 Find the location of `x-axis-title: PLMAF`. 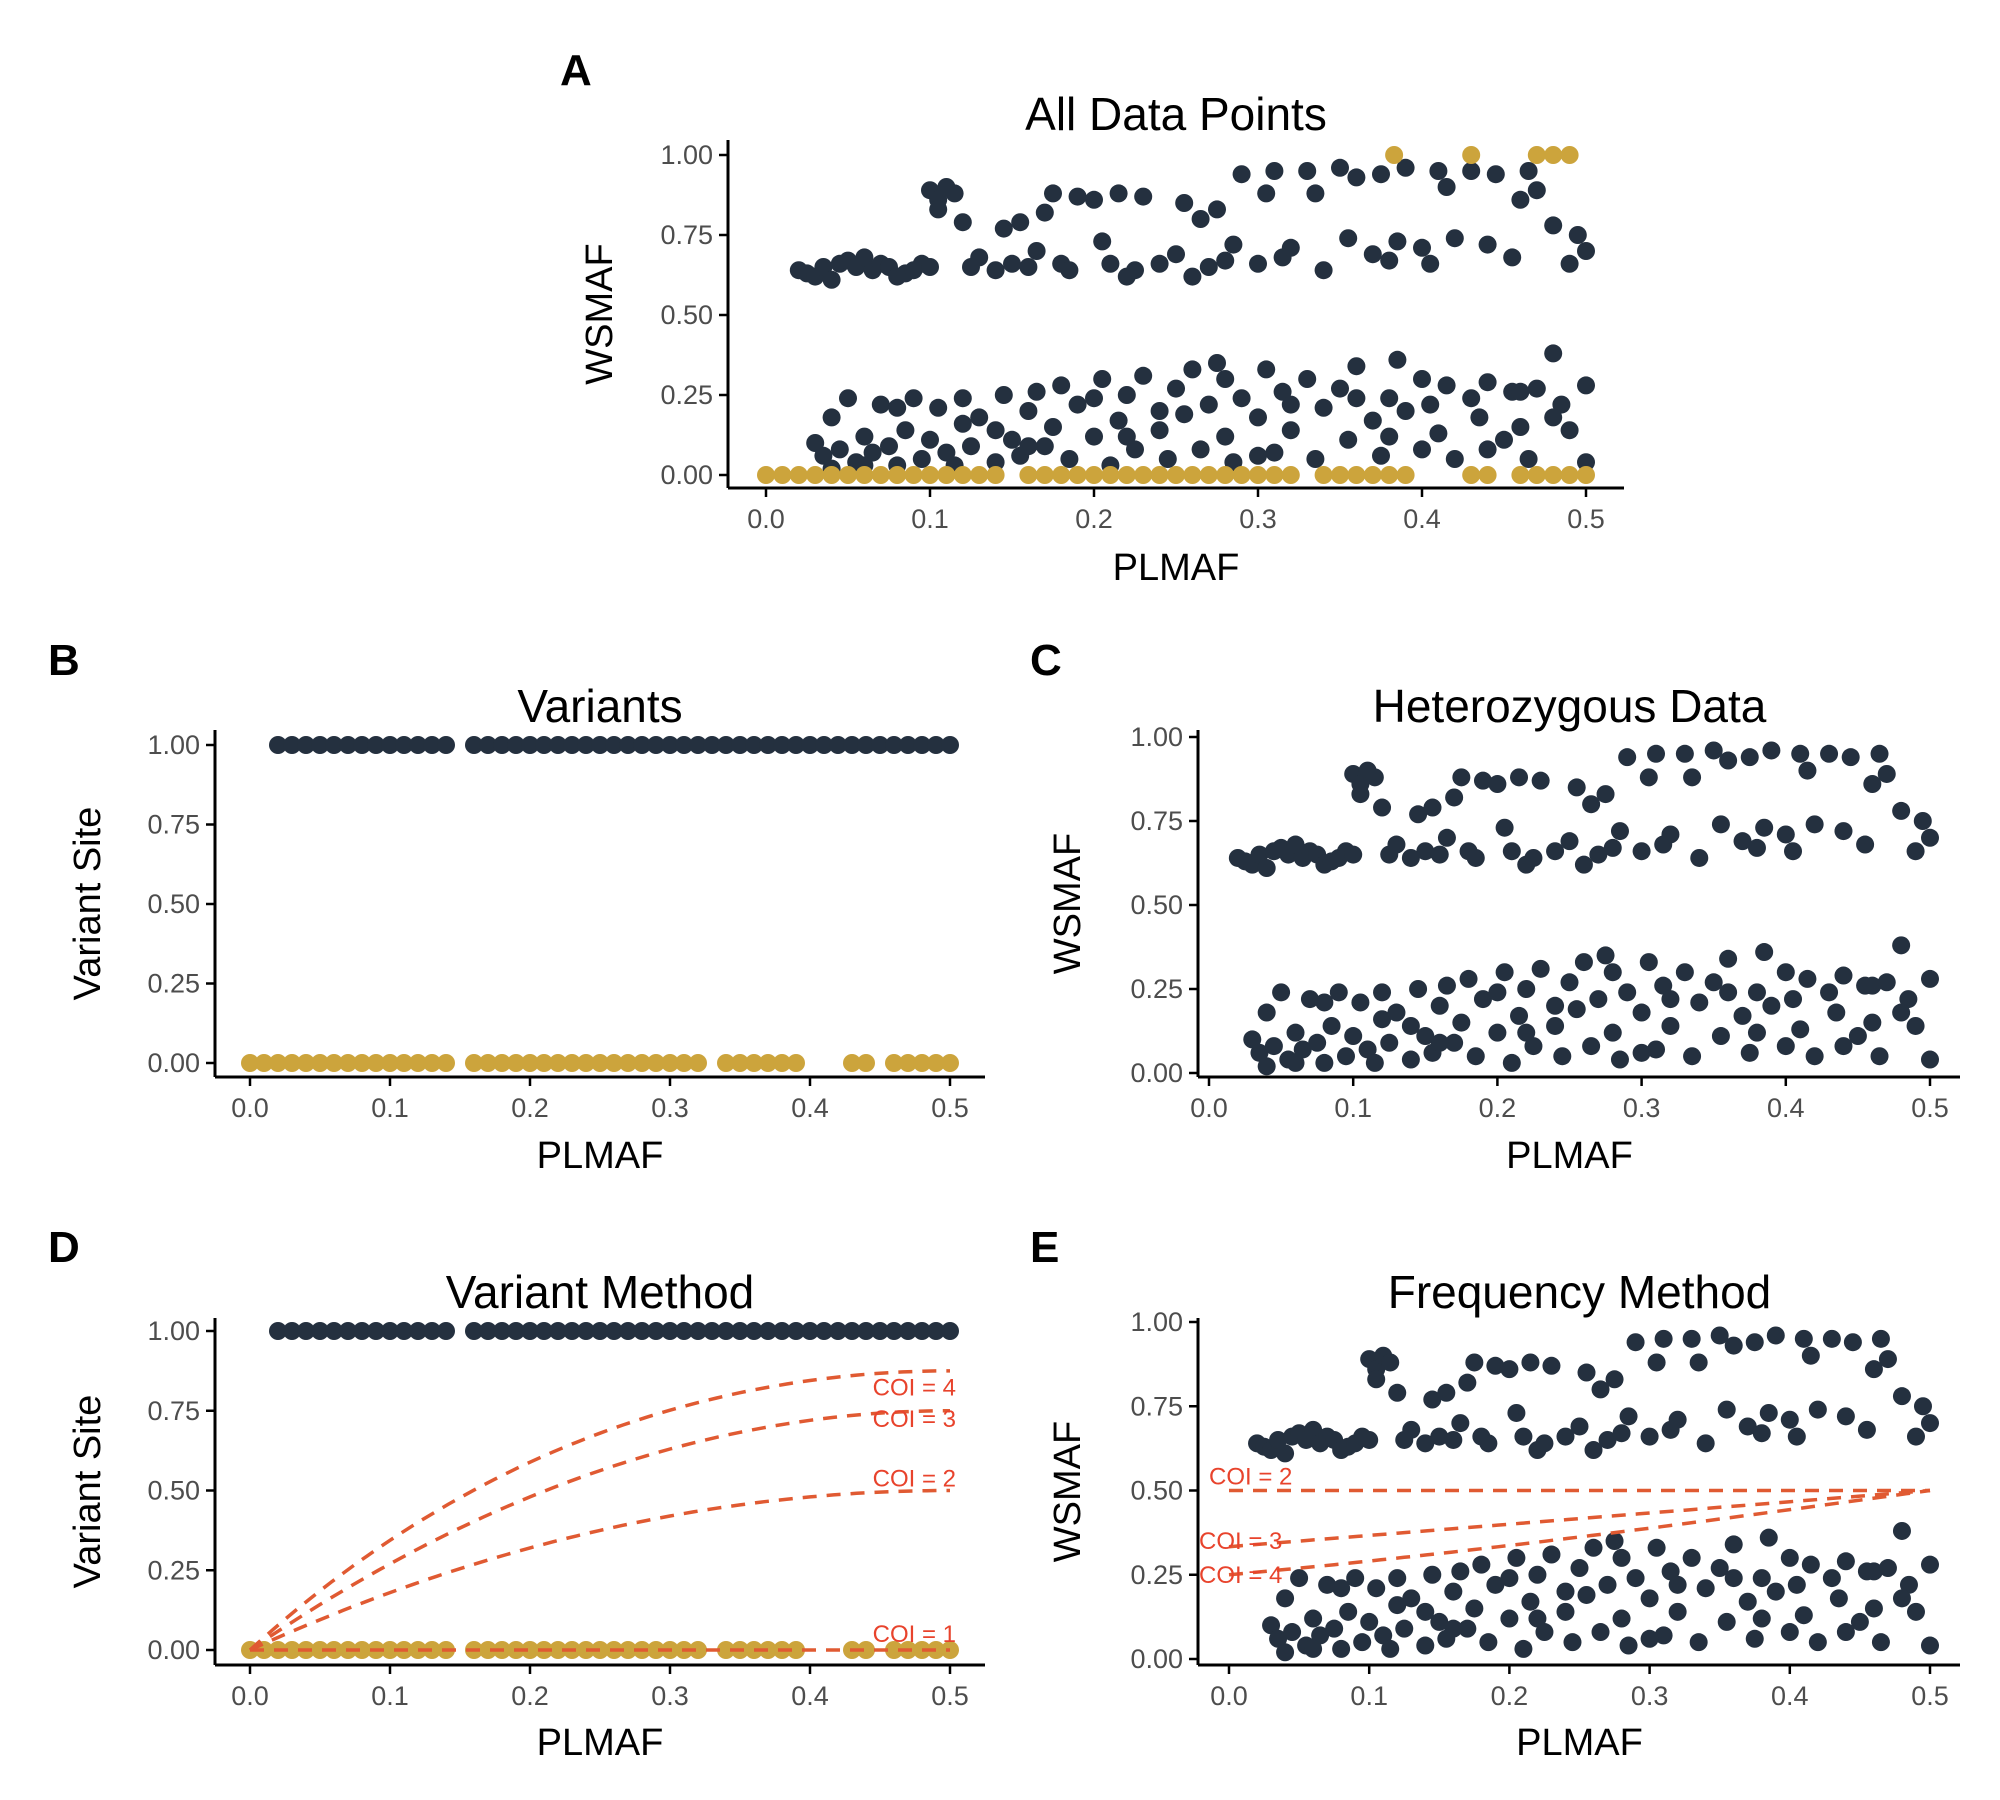

x-axis-title: PLMAF is located at coordinates (1579, 1743).